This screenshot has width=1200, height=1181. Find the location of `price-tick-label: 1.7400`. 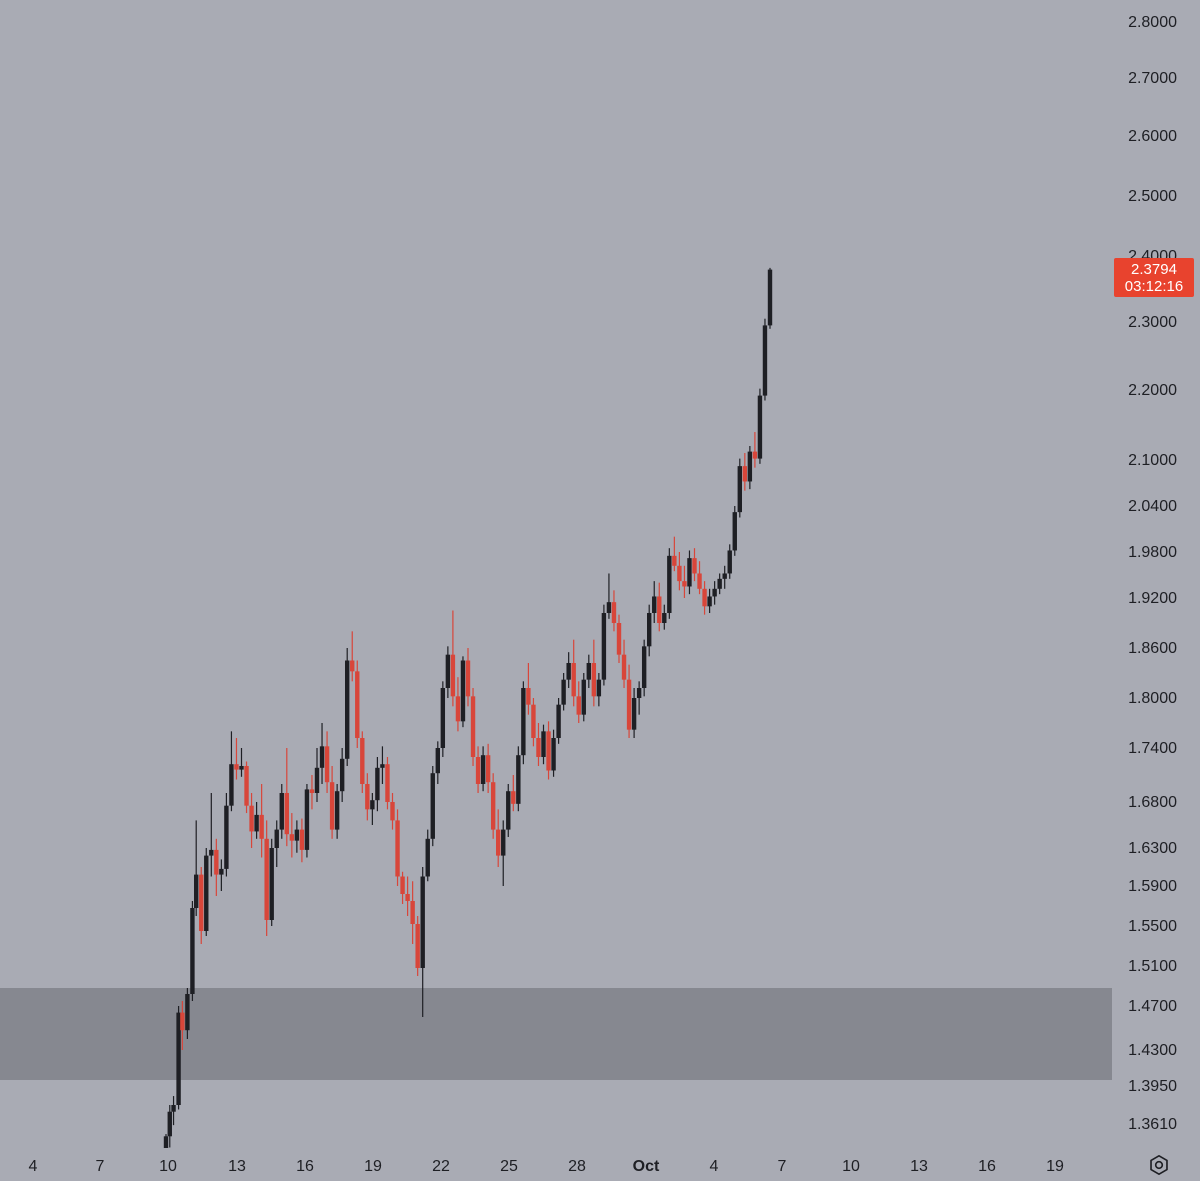

price-tick-label: 1.7400 is located at coordinates (1152, 748).